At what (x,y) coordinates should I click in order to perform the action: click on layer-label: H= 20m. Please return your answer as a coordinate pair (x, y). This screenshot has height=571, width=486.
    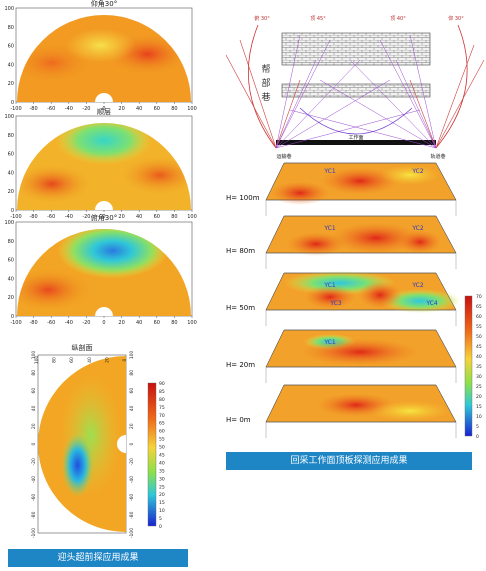
    Looking at the image, I should click on (240, 365).